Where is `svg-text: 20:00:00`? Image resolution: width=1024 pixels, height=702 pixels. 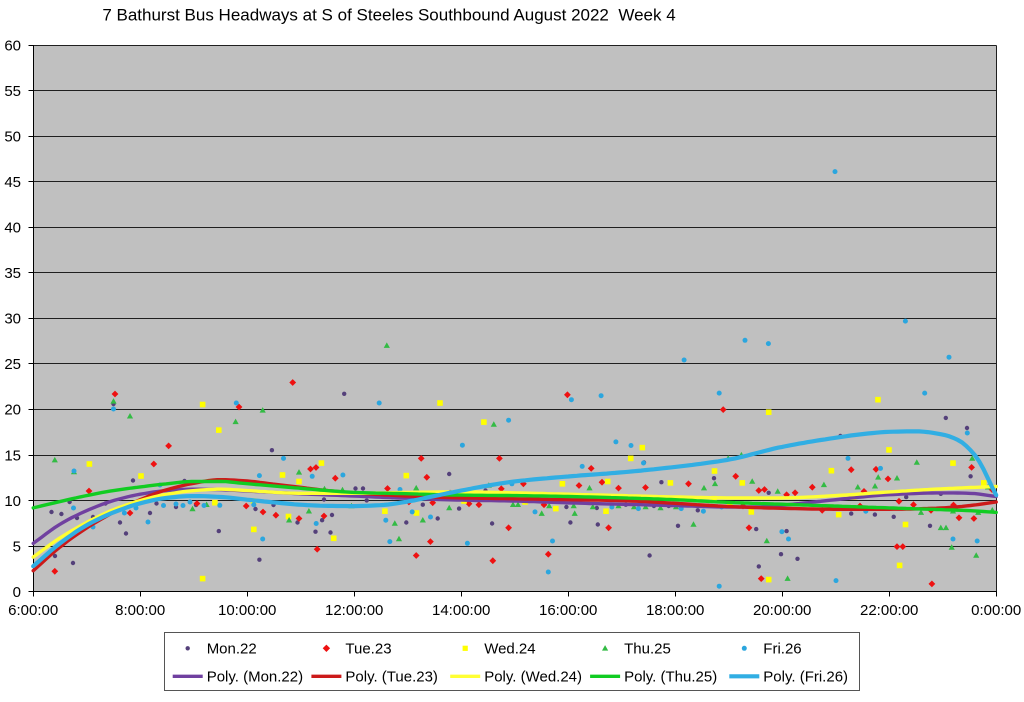
svg-text: 20:00:00 is located at coordinates (782, 610).